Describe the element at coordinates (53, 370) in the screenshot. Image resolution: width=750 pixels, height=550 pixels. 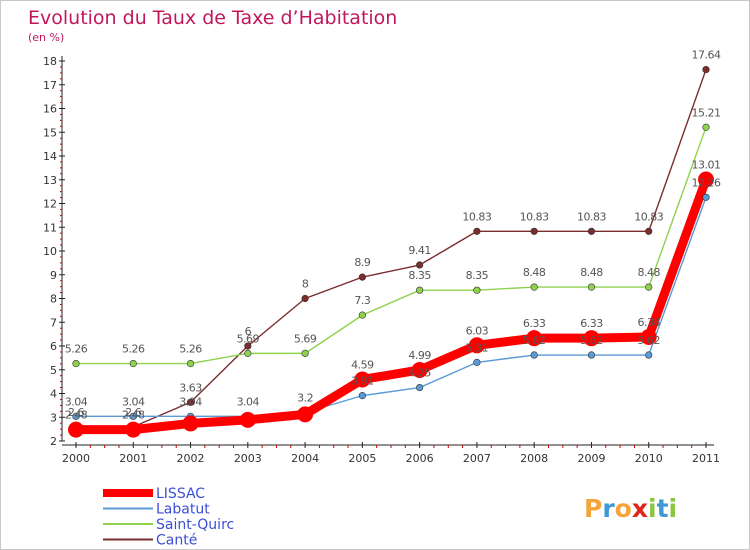
I see `y-tick-label: 5` at that location.